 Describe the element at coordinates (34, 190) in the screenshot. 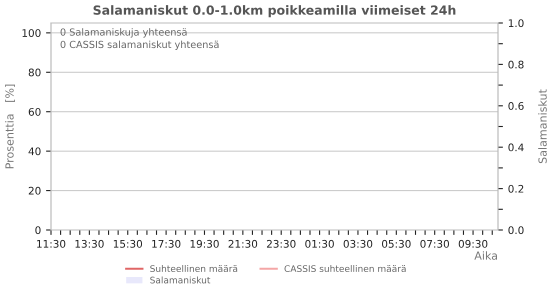

I see `y-tick-label: 20` at that location.